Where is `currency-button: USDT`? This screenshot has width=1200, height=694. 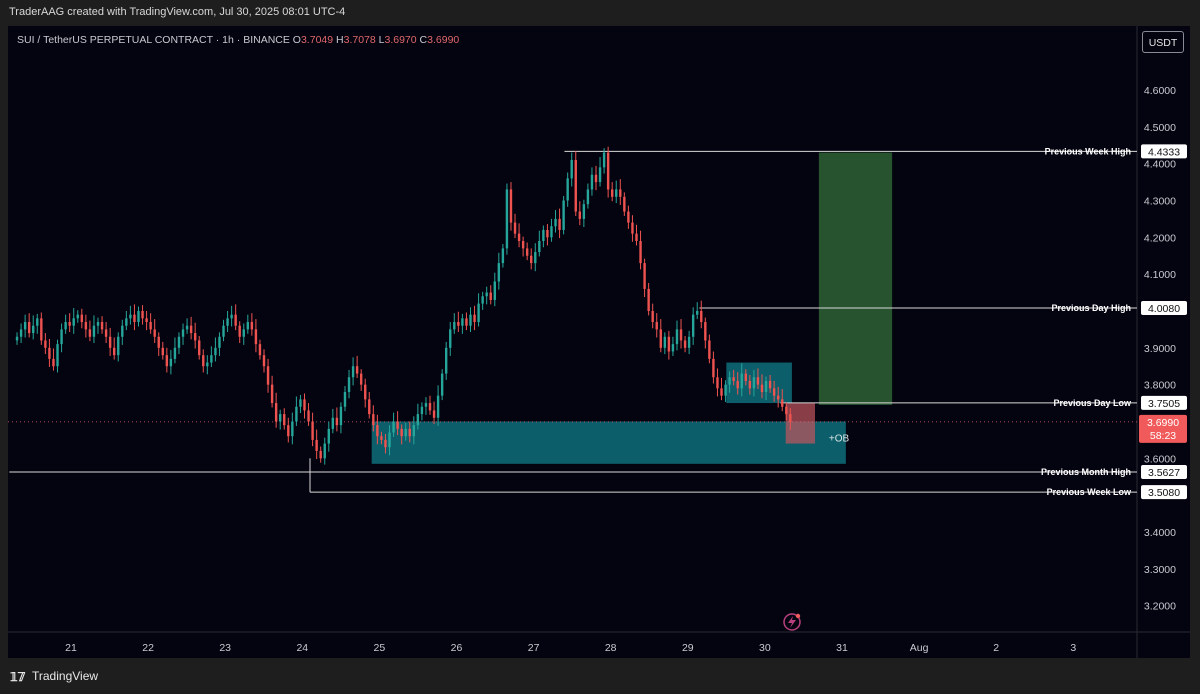 currency-button: USDT is located at coordinates (1163, 42).